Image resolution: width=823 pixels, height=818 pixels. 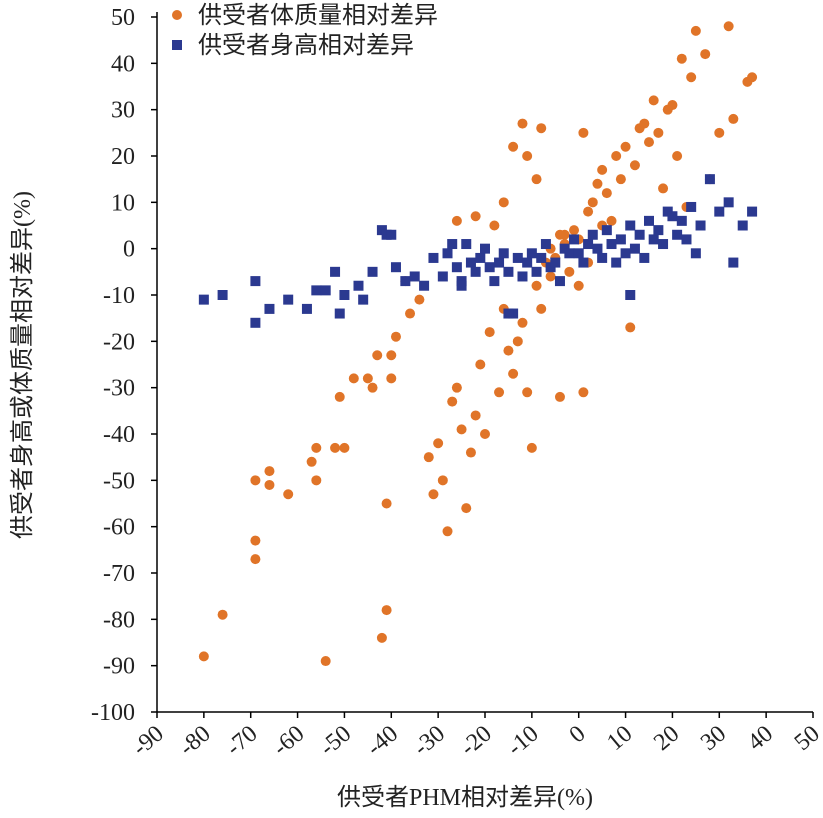 What do you see at coordinates (123, 111) in the screenshot?
I see `y-tick-label: 30` at bounding box center [123, 111].